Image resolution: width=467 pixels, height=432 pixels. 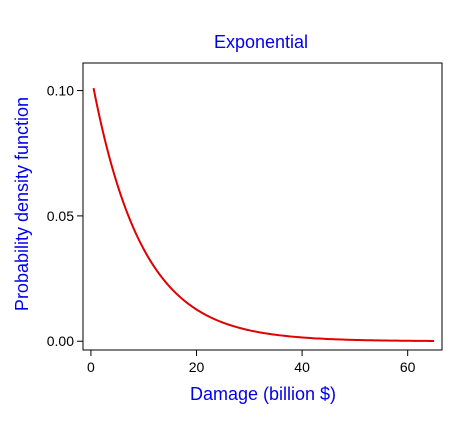 I want to click on x-axis: 0 20 40 60, so click(x=251, y=362).